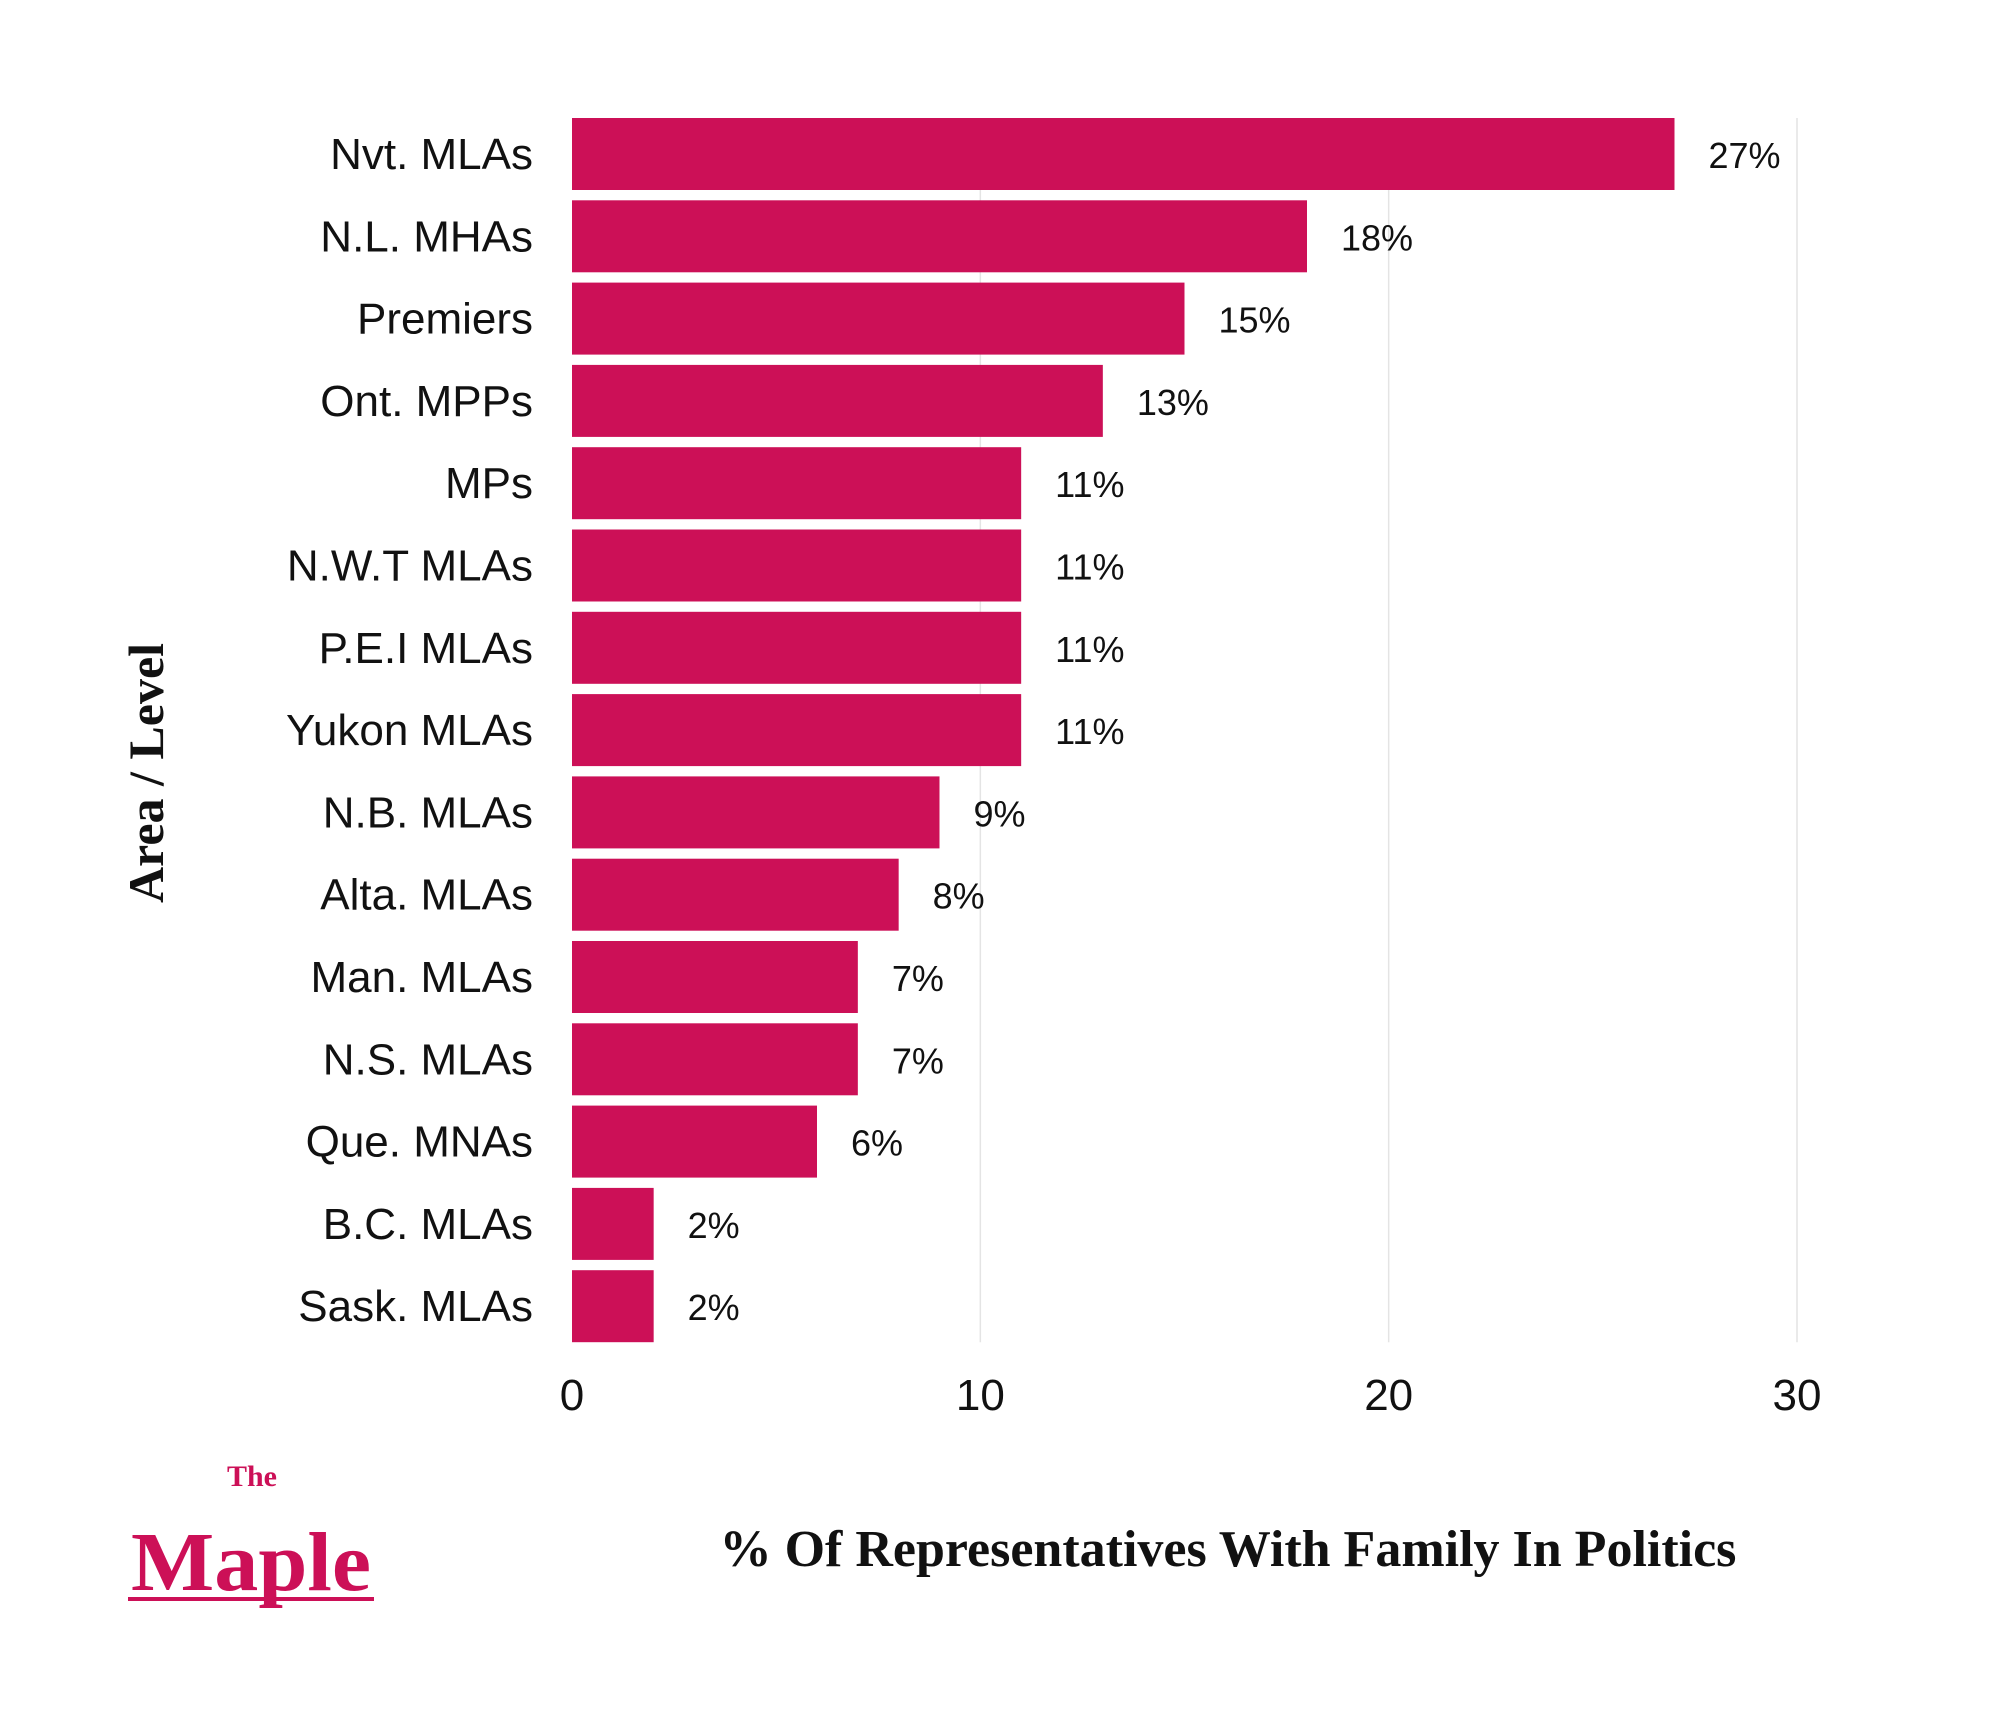 Image resolution: width=2000 pixels, height=1727 pixels. I want to click on logo-the: The, so click(252, 1476).